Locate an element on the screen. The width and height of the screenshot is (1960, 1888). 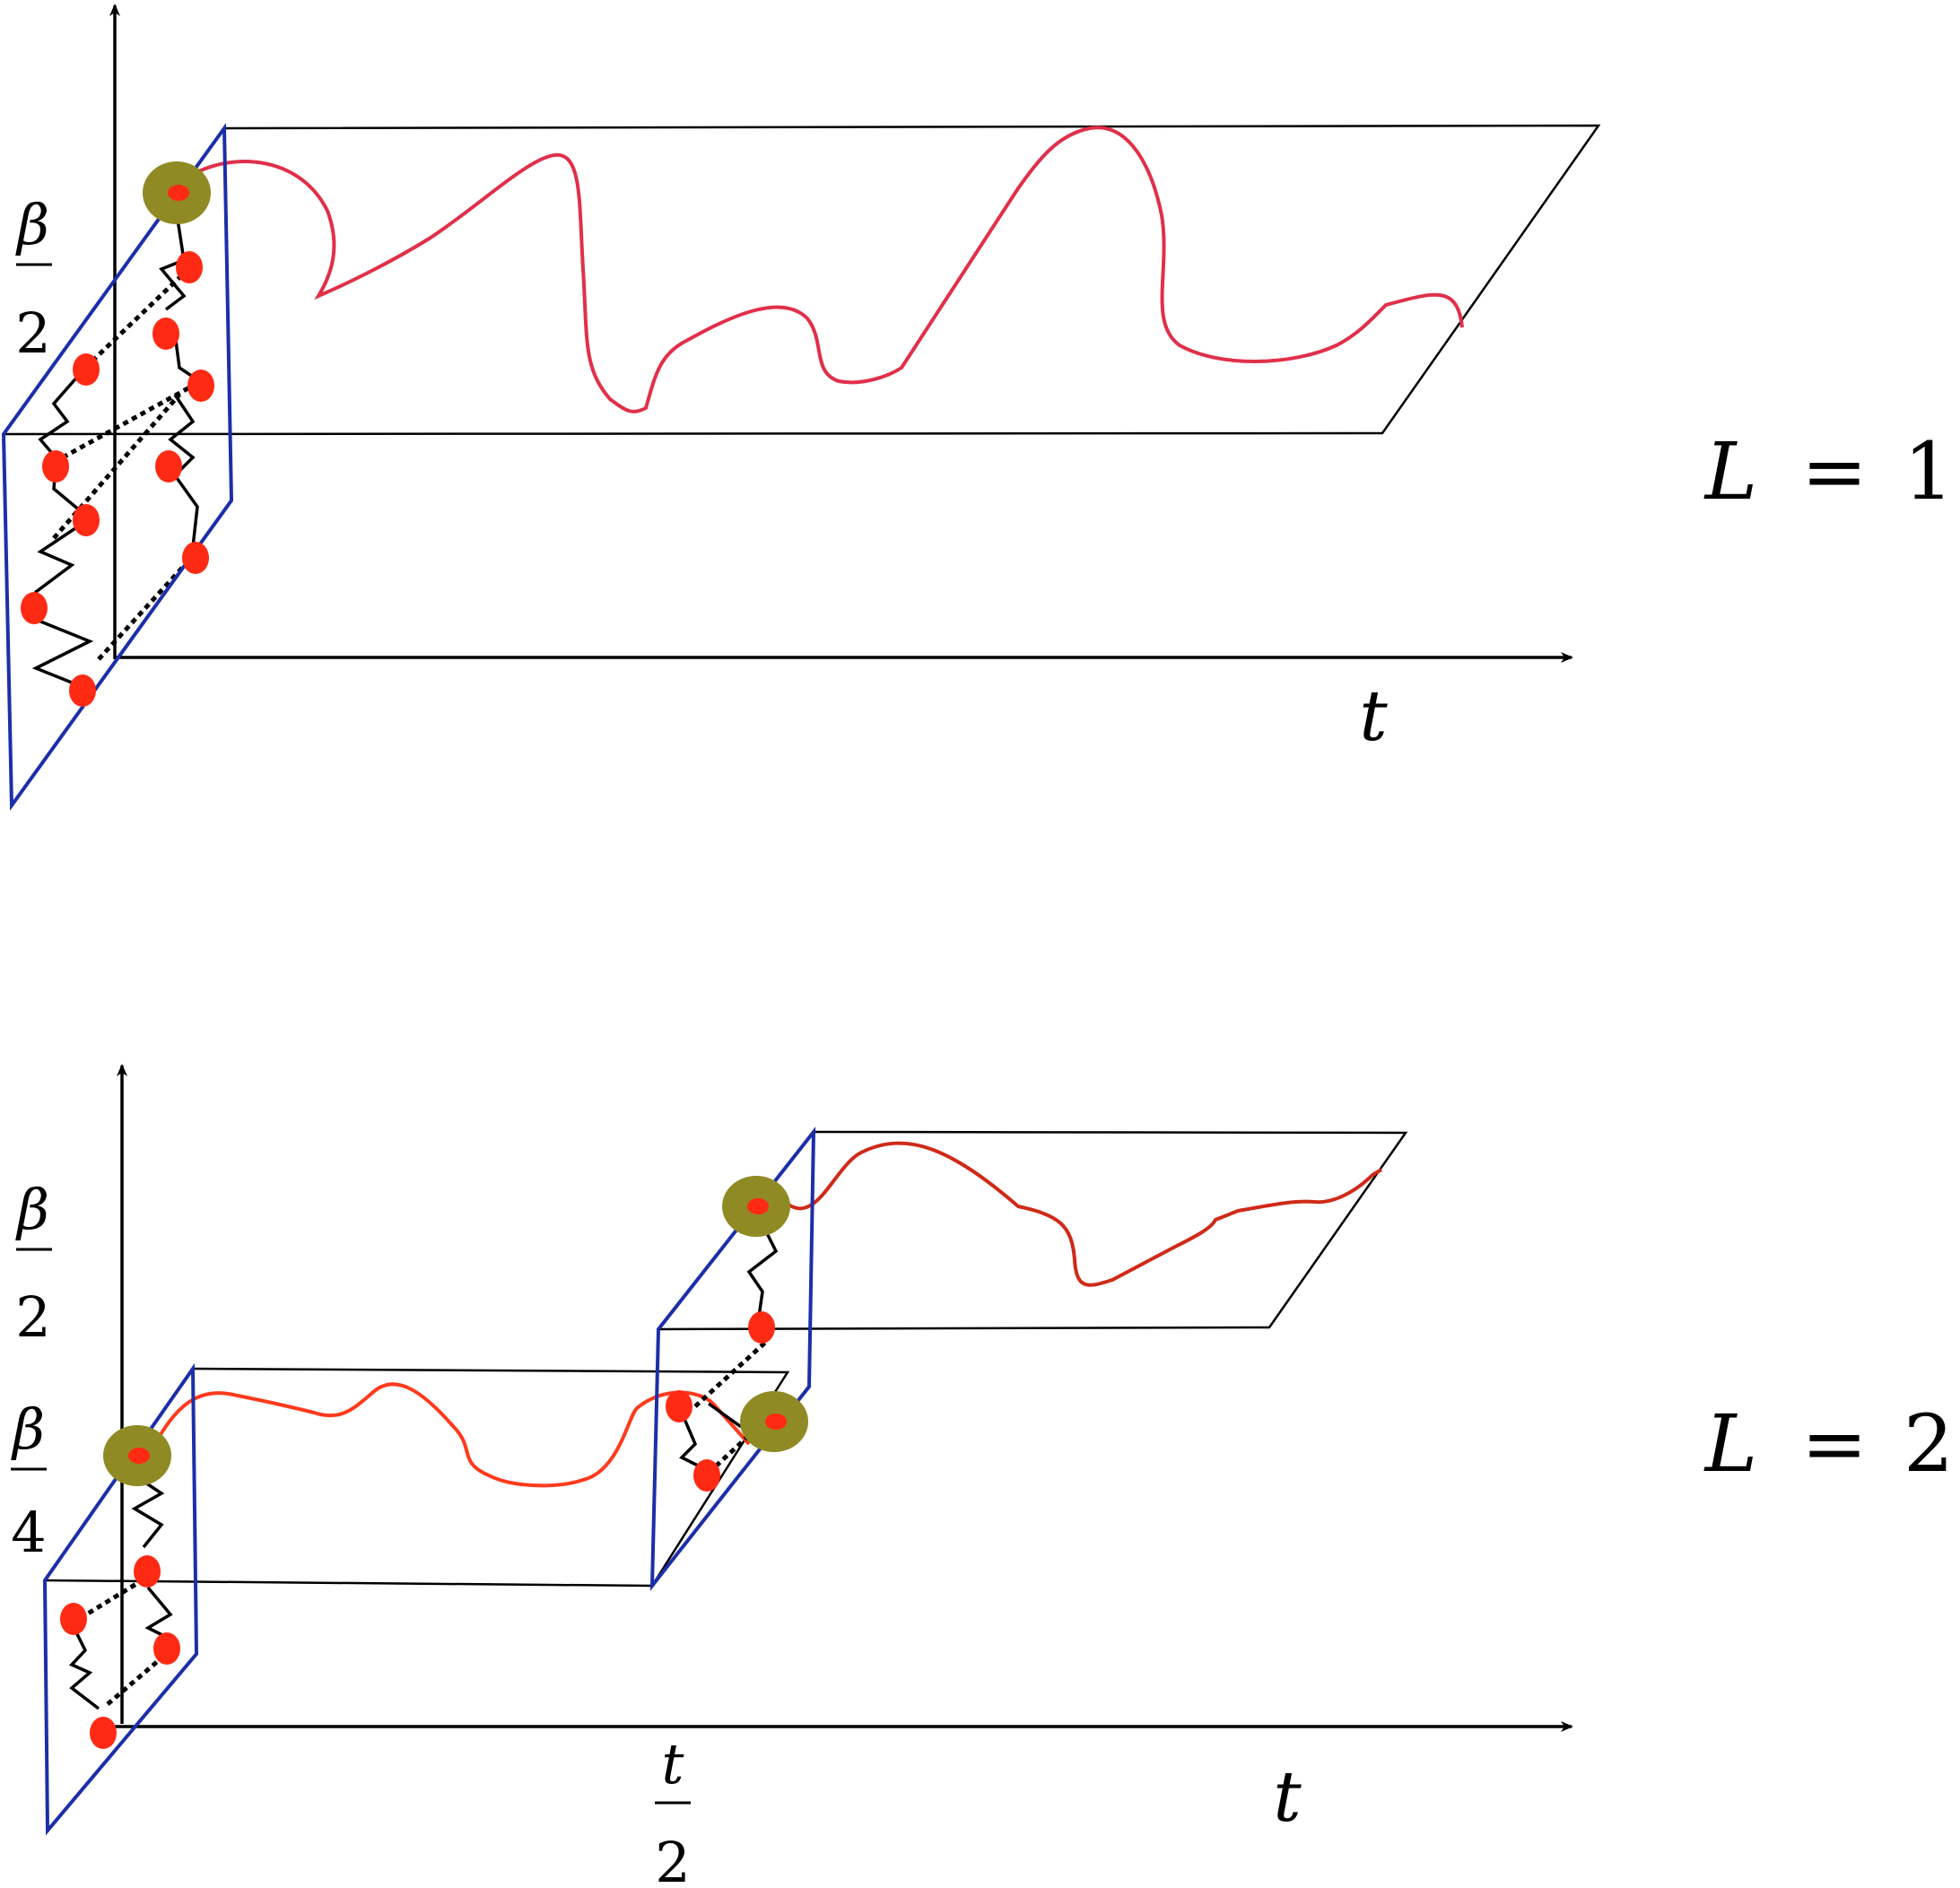
beta-half-label-top: β 2 is located at coordinates (34, 279).